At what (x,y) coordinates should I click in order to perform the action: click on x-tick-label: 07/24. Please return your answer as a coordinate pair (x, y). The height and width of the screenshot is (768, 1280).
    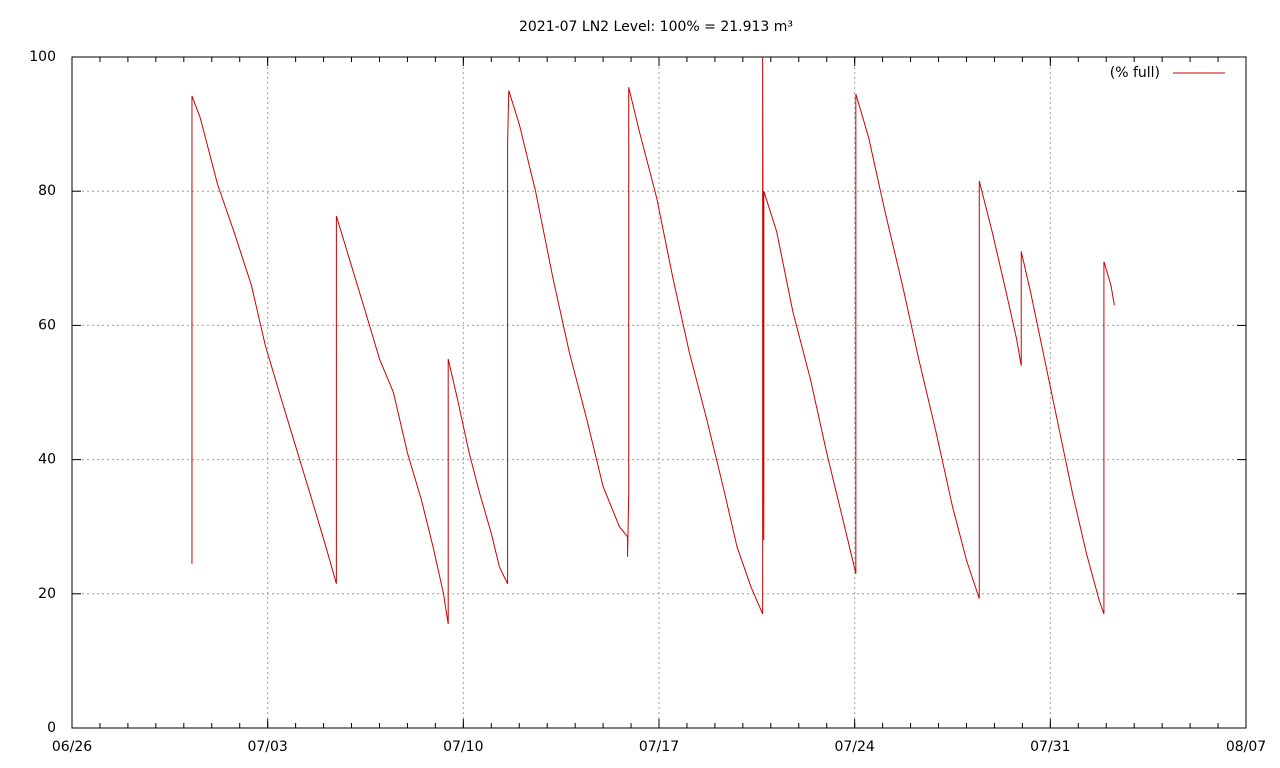
    Looking at the image, I should click on (854, 747).